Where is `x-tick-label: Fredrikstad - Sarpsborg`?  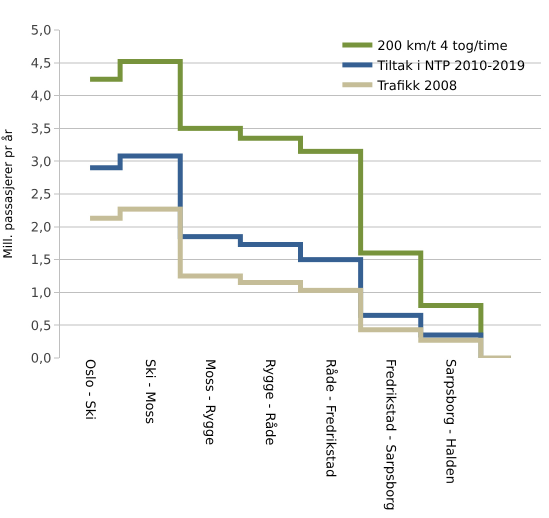
x-tick-label: Fredrikstad - Sarpsborg is located at coordinates (390, 435).